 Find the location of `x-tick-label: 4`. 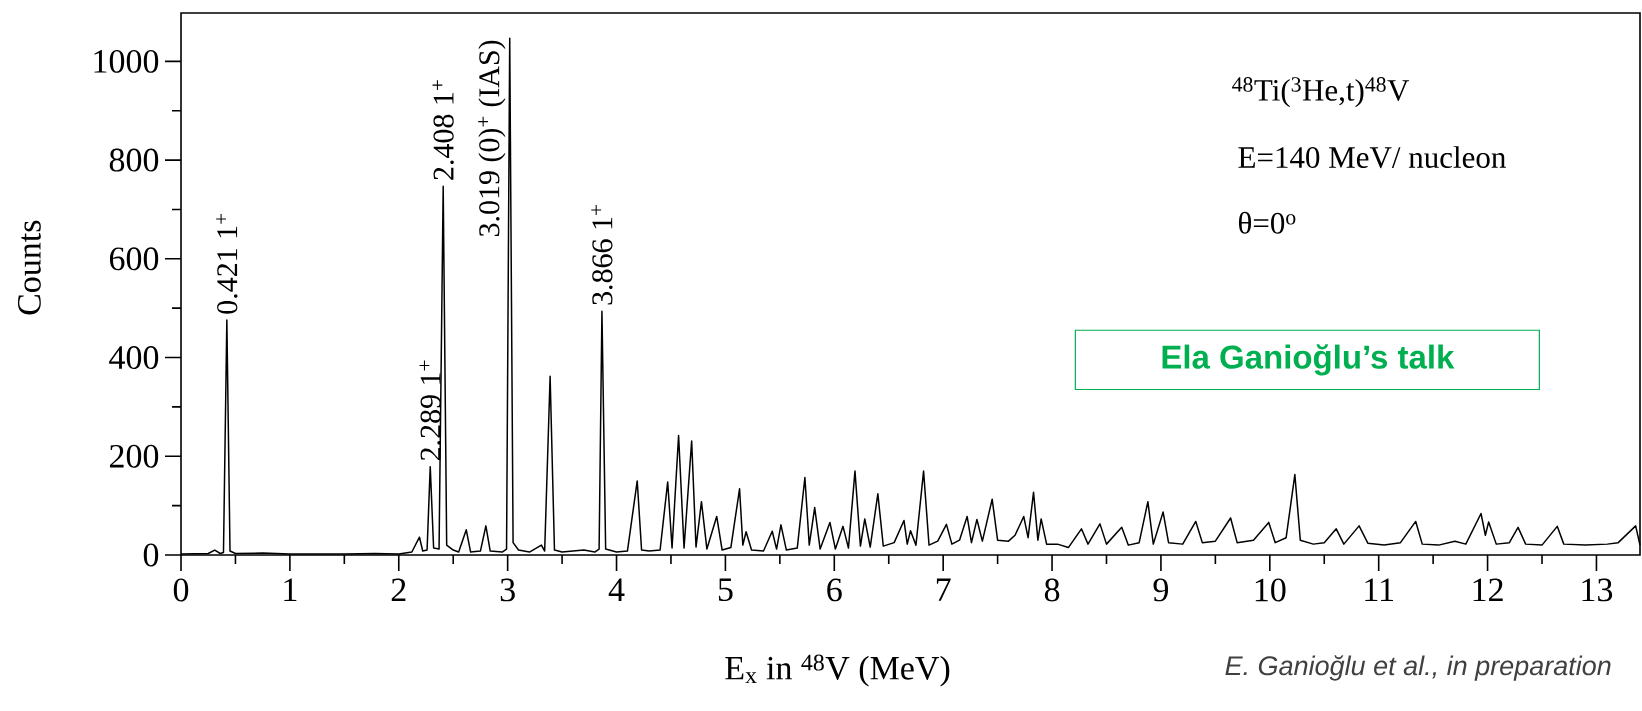

x-tick-label: 4 is located at coordinates (616, 589).